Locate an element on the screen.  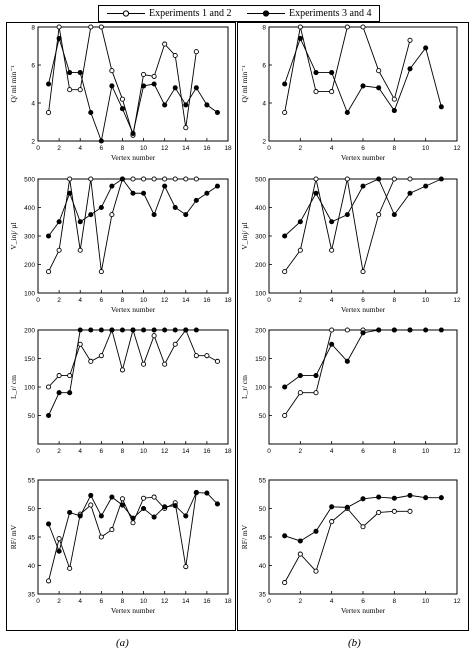
legend-label-series1: Experiments 1 and 2 is located at coordinates (190, 13).